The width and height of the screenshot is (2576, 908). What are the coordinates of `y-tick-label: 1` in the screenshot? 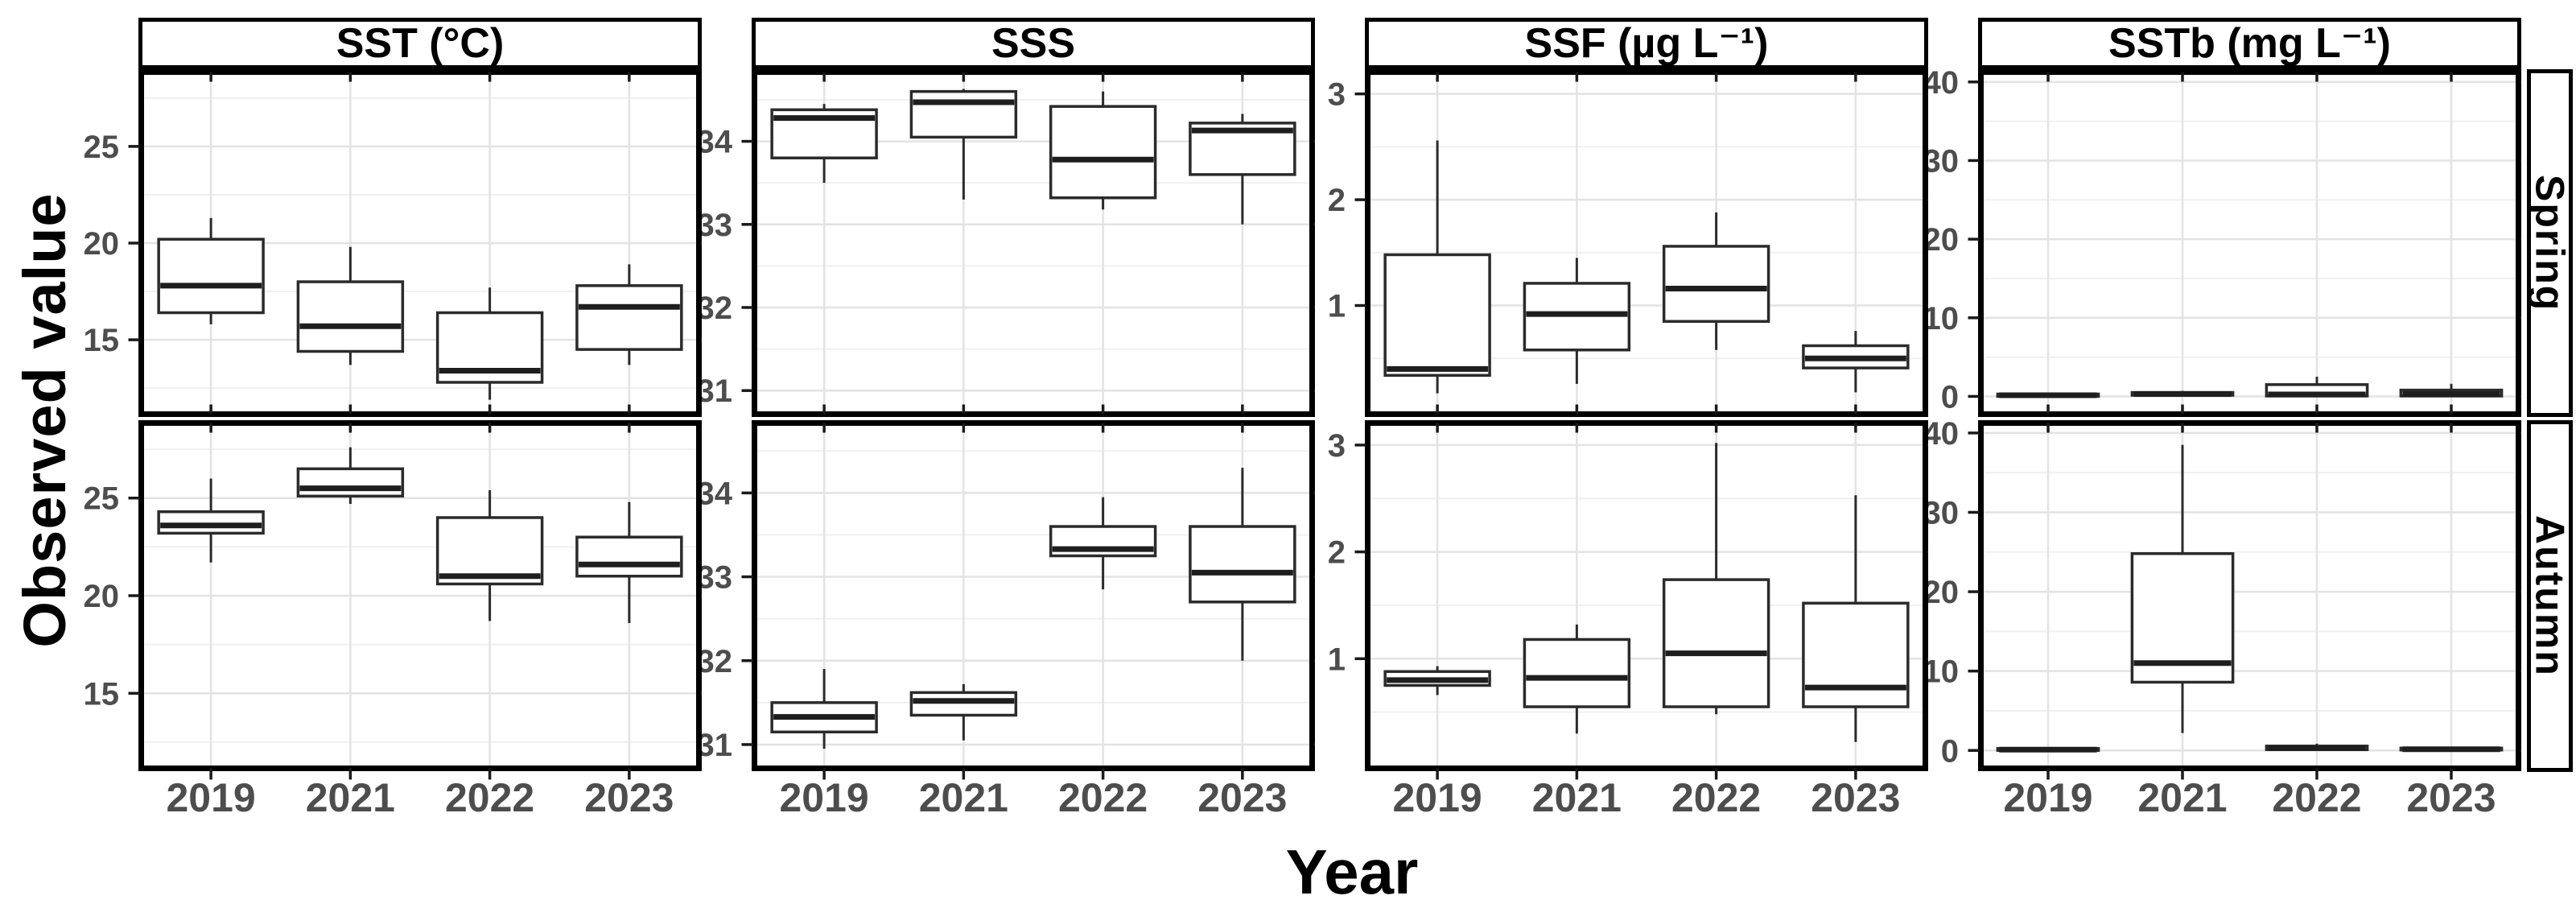 It's located at (1337, 659).